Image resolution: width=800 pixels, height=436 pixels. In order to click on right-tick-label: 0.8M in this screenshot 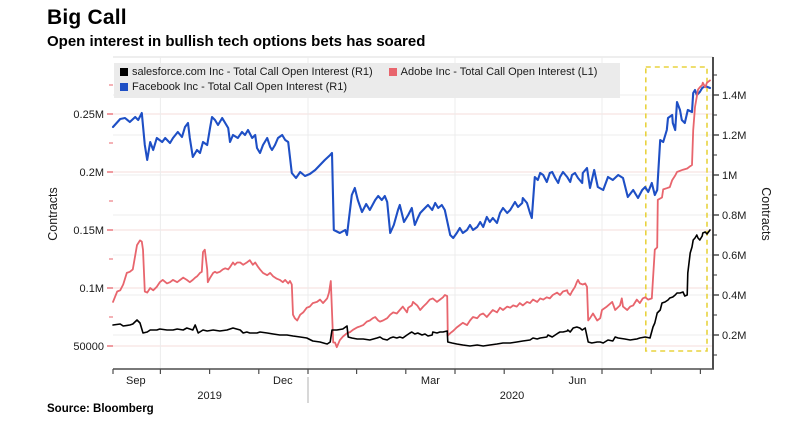, I will do `click(734, 216)`.